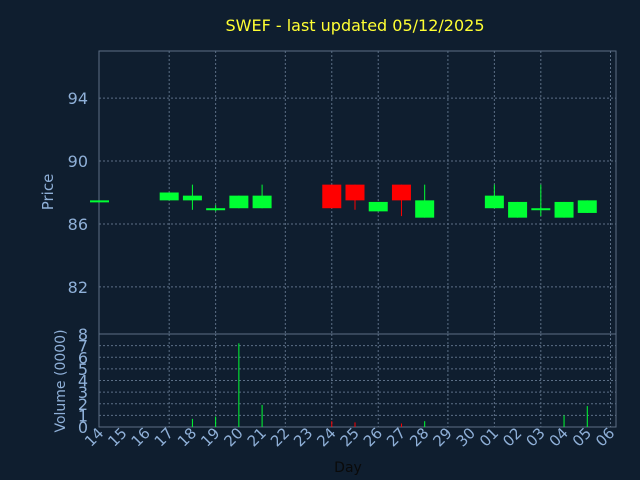  Describe the element at coordinates (83, 334) in the screenshot. I see `volume-tick-label: 8` at that location.